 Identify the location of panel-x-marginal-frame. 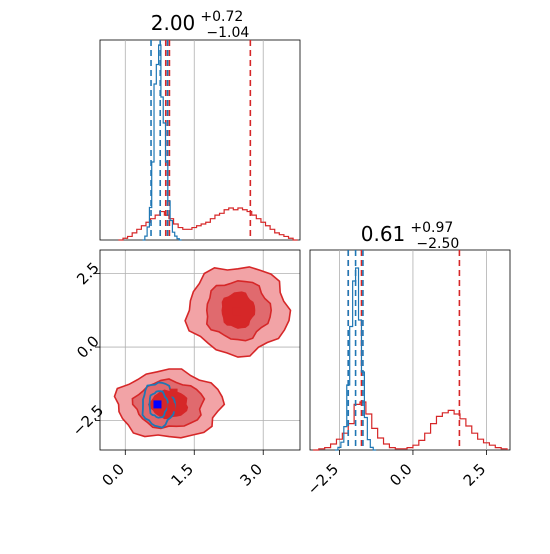
(200, 140).